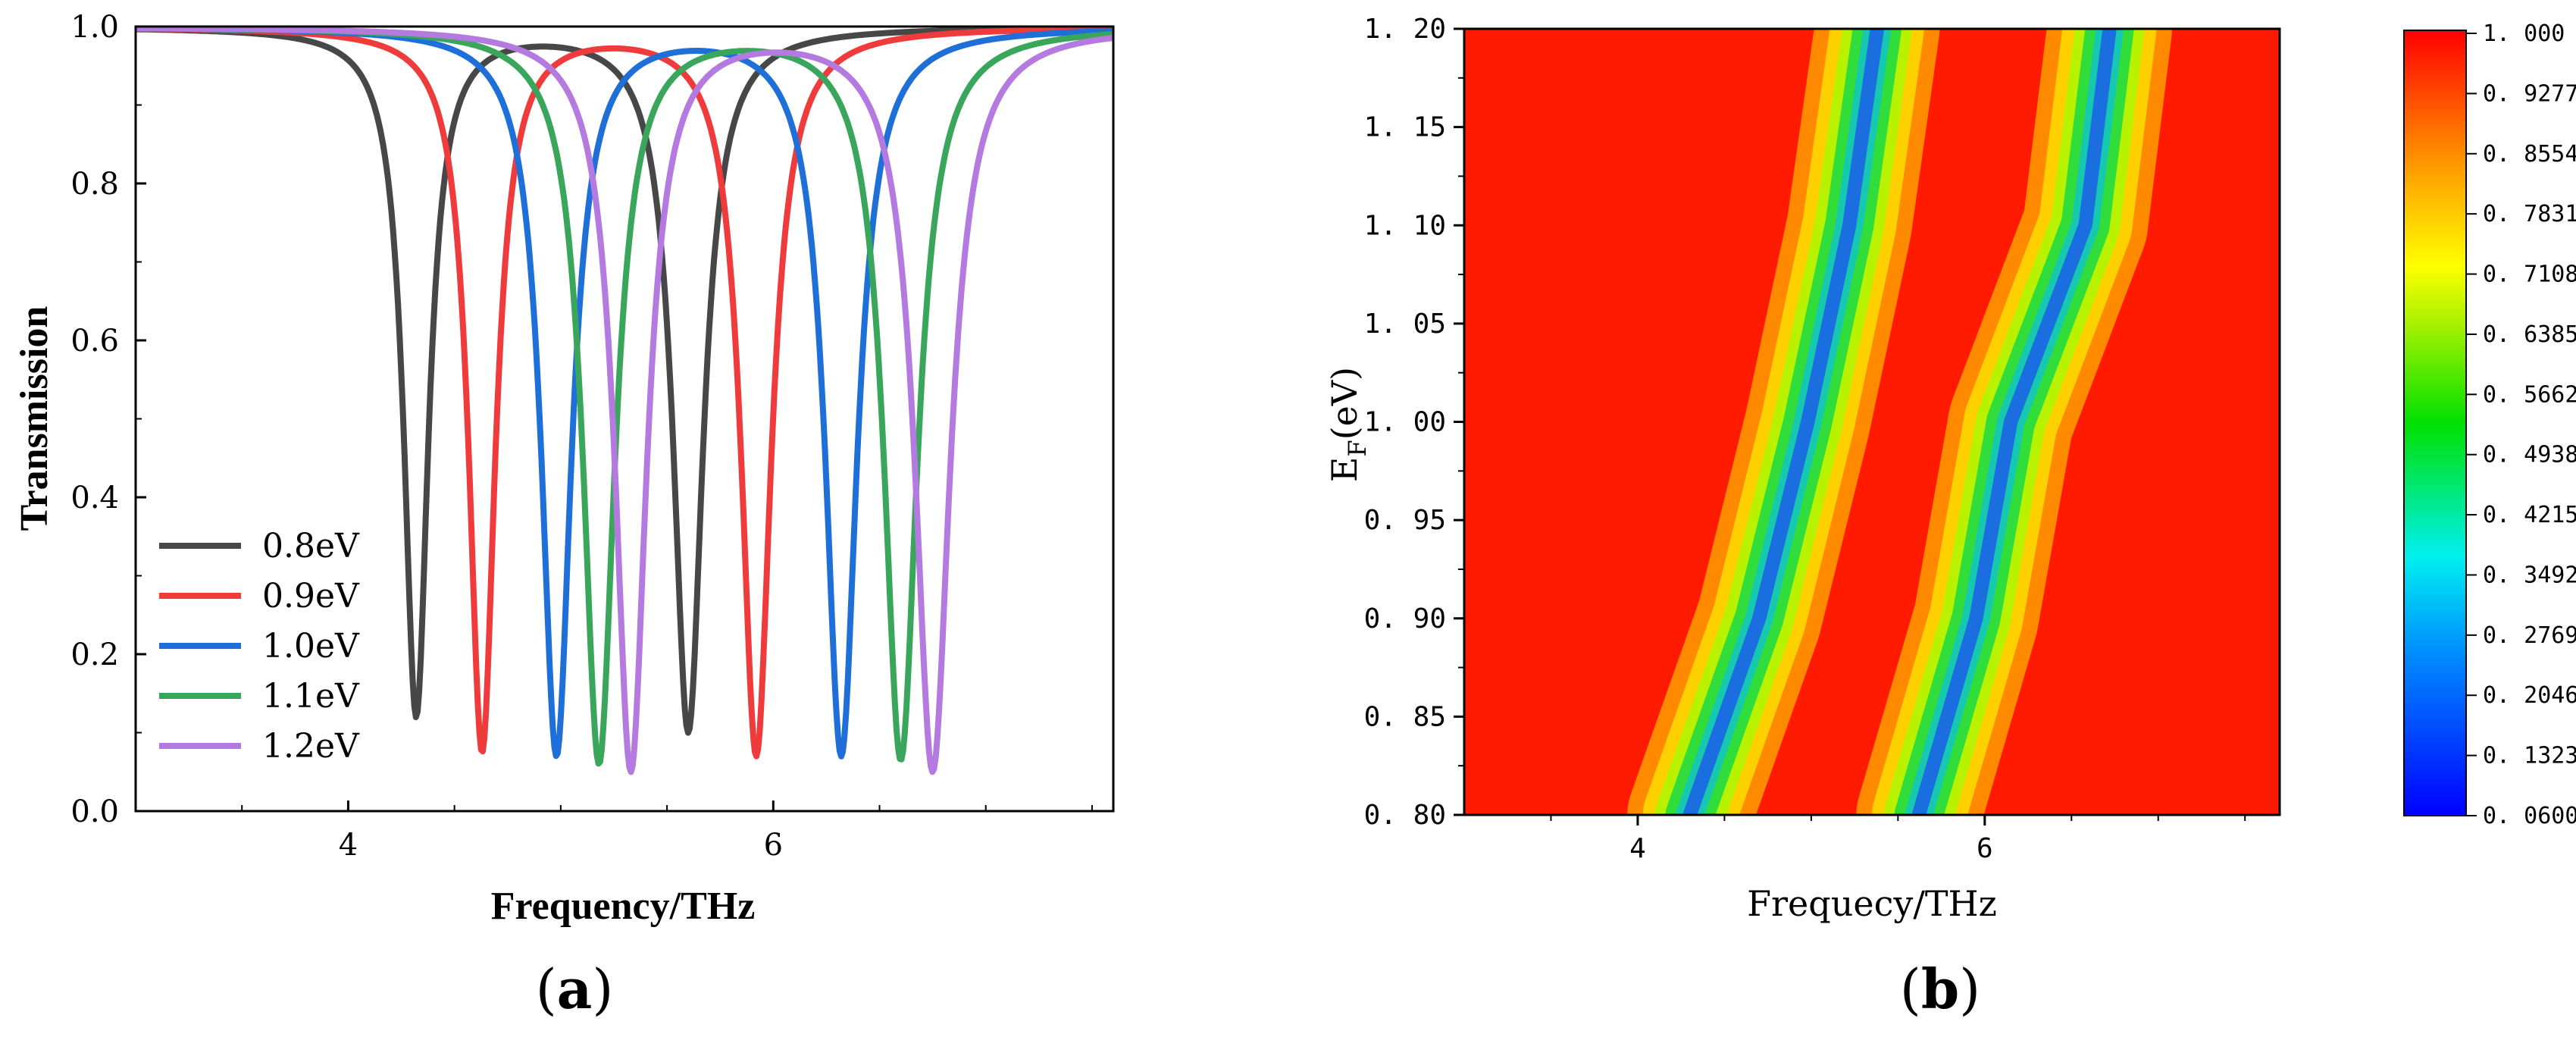 The image size is (2576, 1037). What do you see at coordinates (34, 418) in the screenshot?
I see `panel-a-ylabel: Transmission` at bounding box center [34, 418].